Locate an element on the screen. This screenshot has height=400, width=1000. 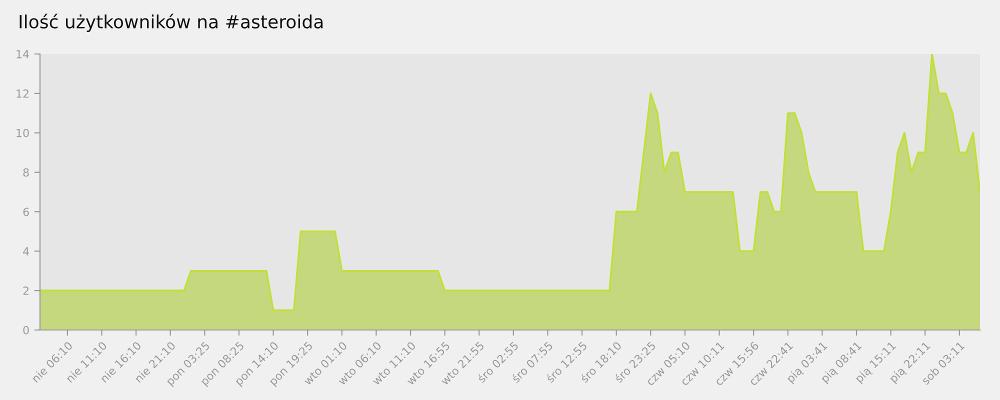
y-tick-label: 0 is located at coordinates (26, 330).